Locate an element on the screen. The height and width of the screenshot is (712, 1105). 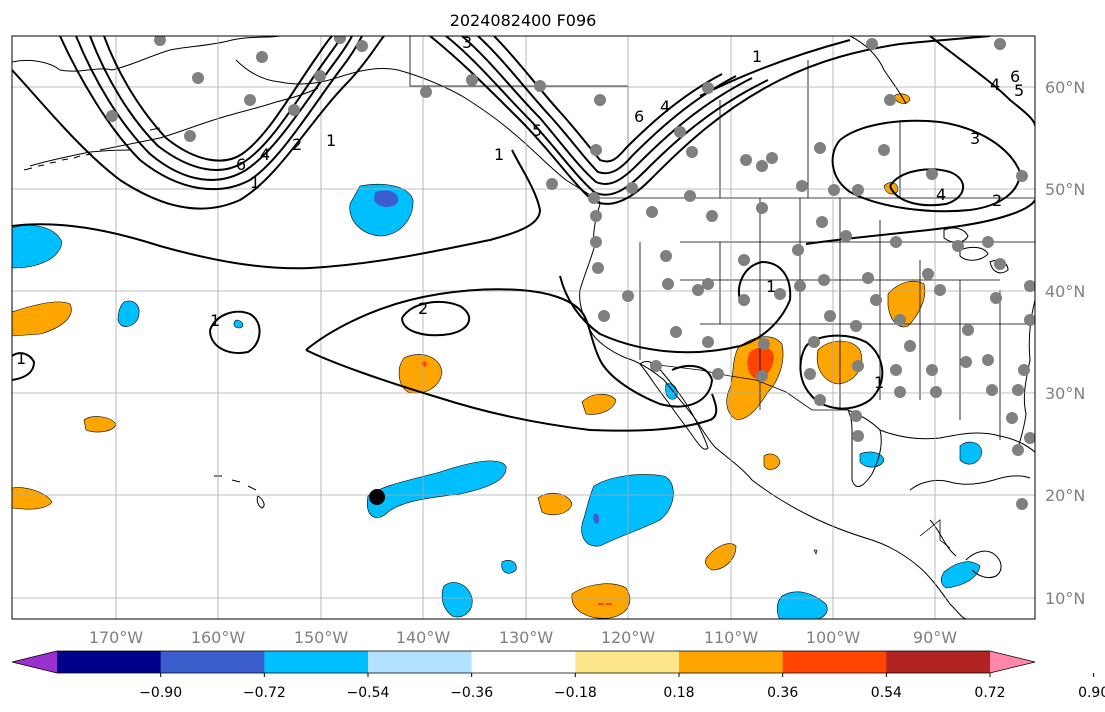
contour-eastern-high is located at coordinates (926, 166).